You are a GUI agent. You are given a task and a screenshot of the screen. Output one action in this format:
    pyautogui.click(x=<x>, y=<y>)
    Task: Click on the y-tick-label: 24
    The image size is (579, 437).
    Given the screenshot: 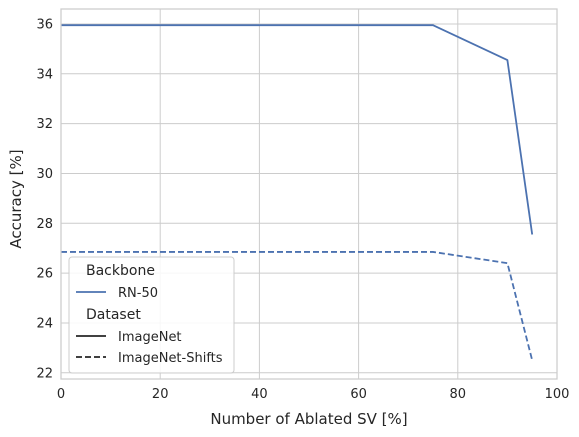 What is the action you would take?
    pyautogui.click(x=44, y=323)
    